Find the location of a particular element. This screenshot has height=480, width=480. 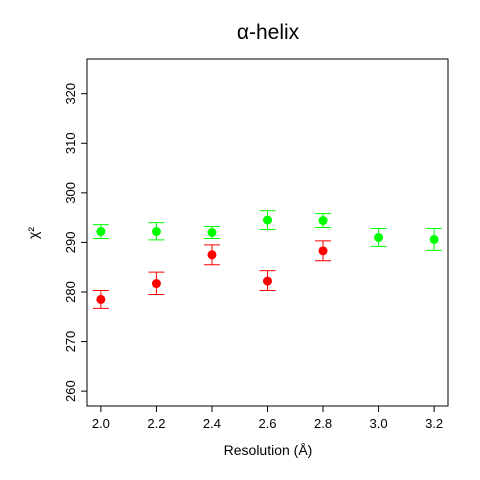

y-tick-label: 290 is located at coordinates (70, 243).